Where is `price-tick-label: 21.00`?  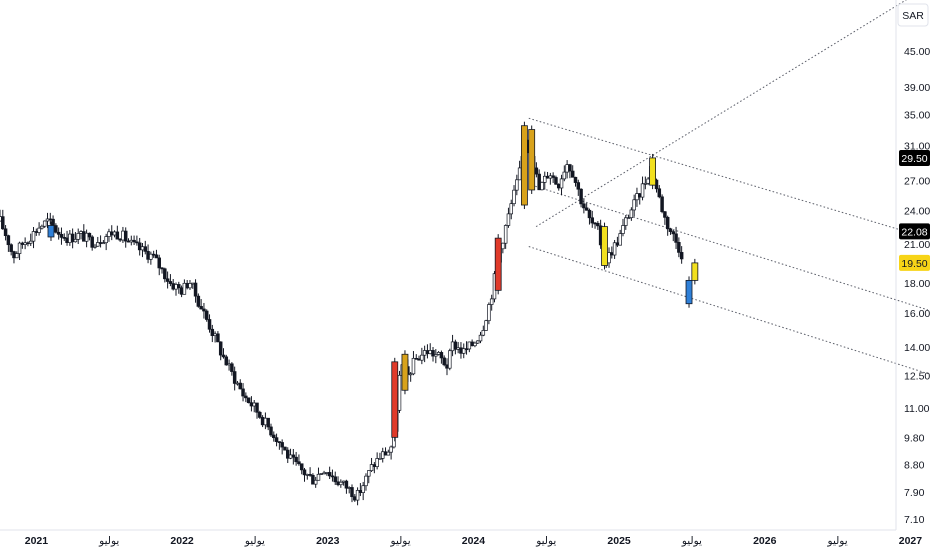 price-tick-label: 21.00 is located at coordinates (917, 245).